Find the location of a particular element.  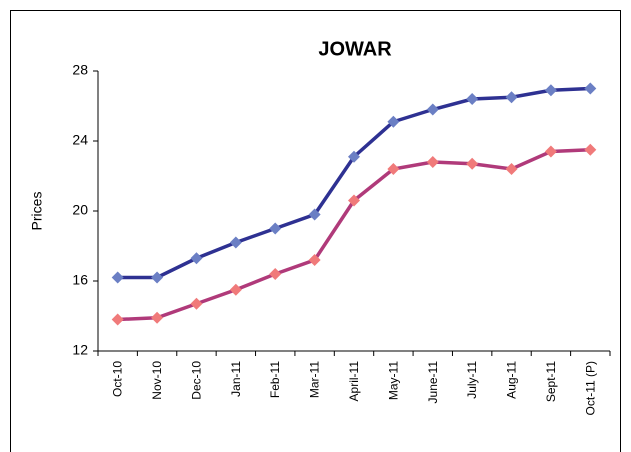

y-axis-label: Prices is located at coordinates (37, 211).